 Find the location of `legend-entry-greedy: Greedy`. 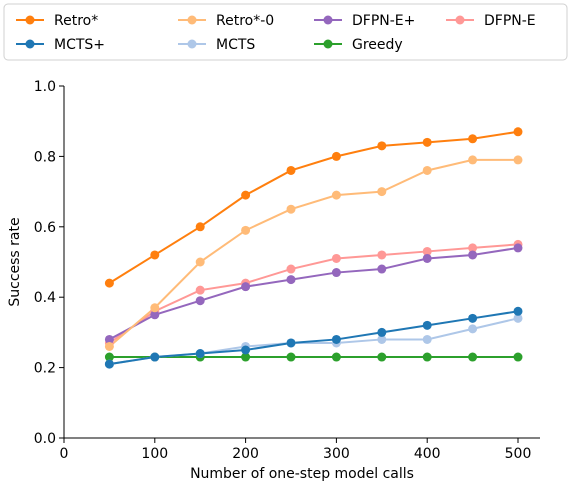

legend-entry-greedy: Greedy is located at coordinates (358, 45).